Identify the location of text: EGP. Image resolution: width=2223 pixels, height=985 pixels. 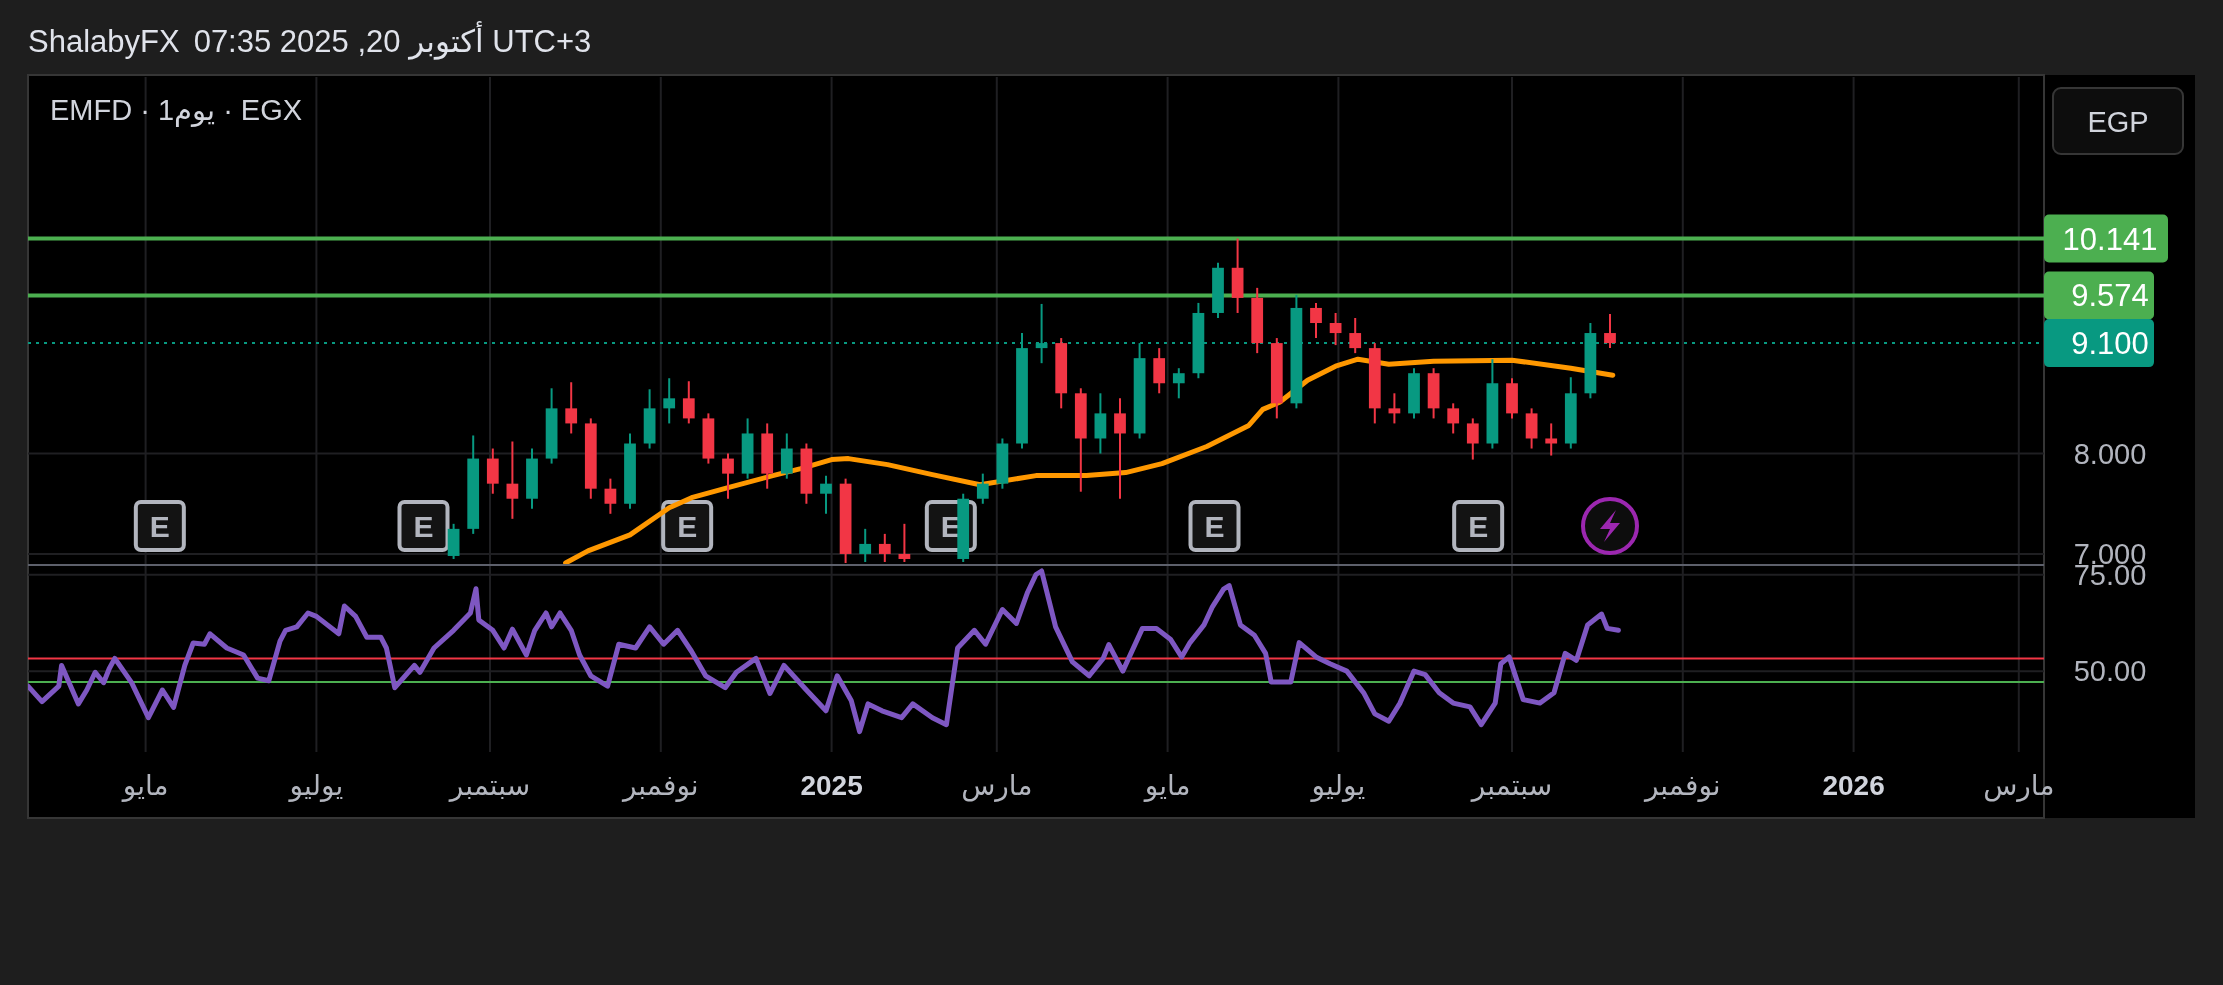
(2118, 122).